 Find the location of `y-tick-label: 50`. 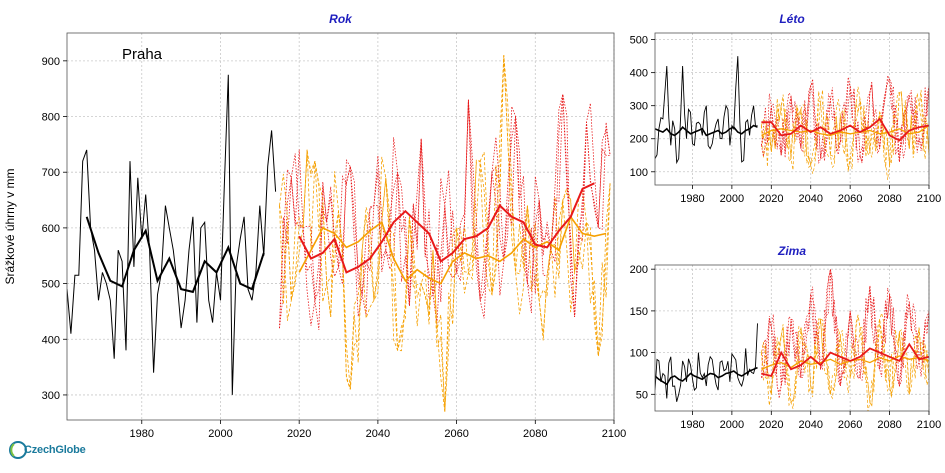

y-tick-label: 50 is located at coordinates (642, 395).